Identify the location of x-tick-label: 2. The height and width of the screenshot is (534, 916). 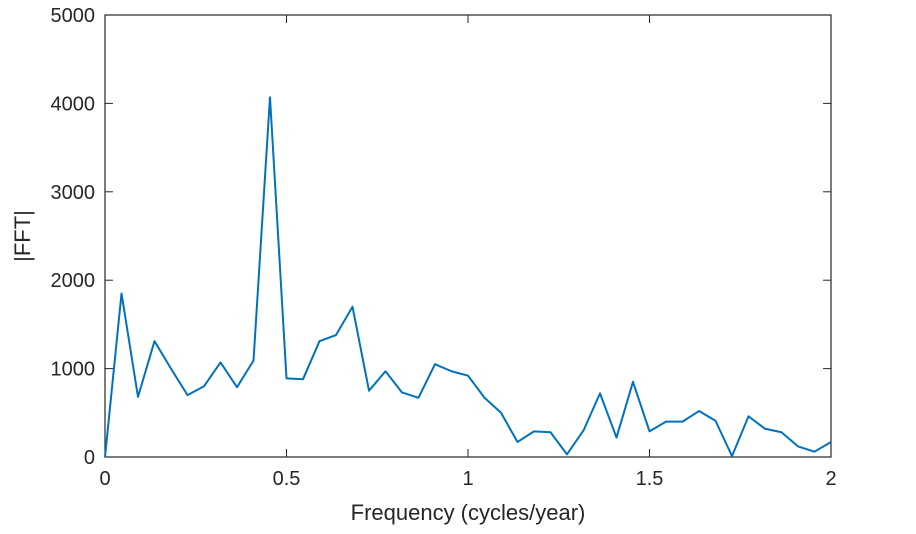
(830, 479).